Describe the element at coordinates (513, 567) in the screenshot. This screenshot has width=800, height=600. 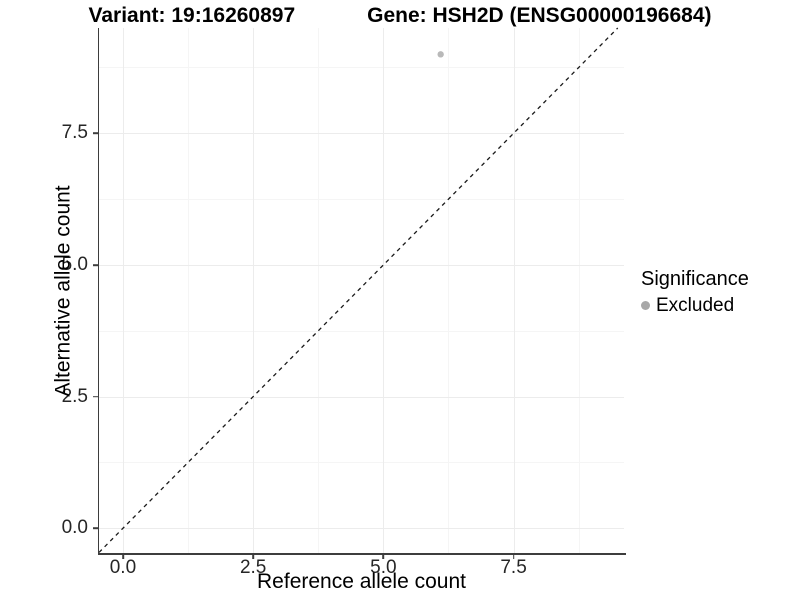
I see `x-tick-label: 7.5` at that location.